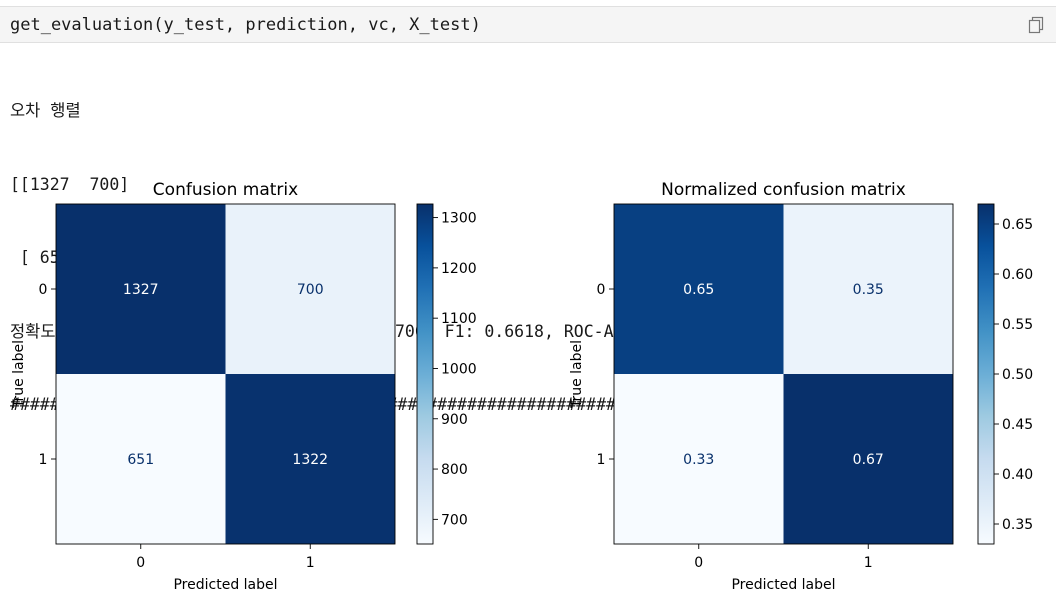 The height and width of the screenshot is (604, 1056). I want to click on output-line: 오차 행렬, so click(45, 110).